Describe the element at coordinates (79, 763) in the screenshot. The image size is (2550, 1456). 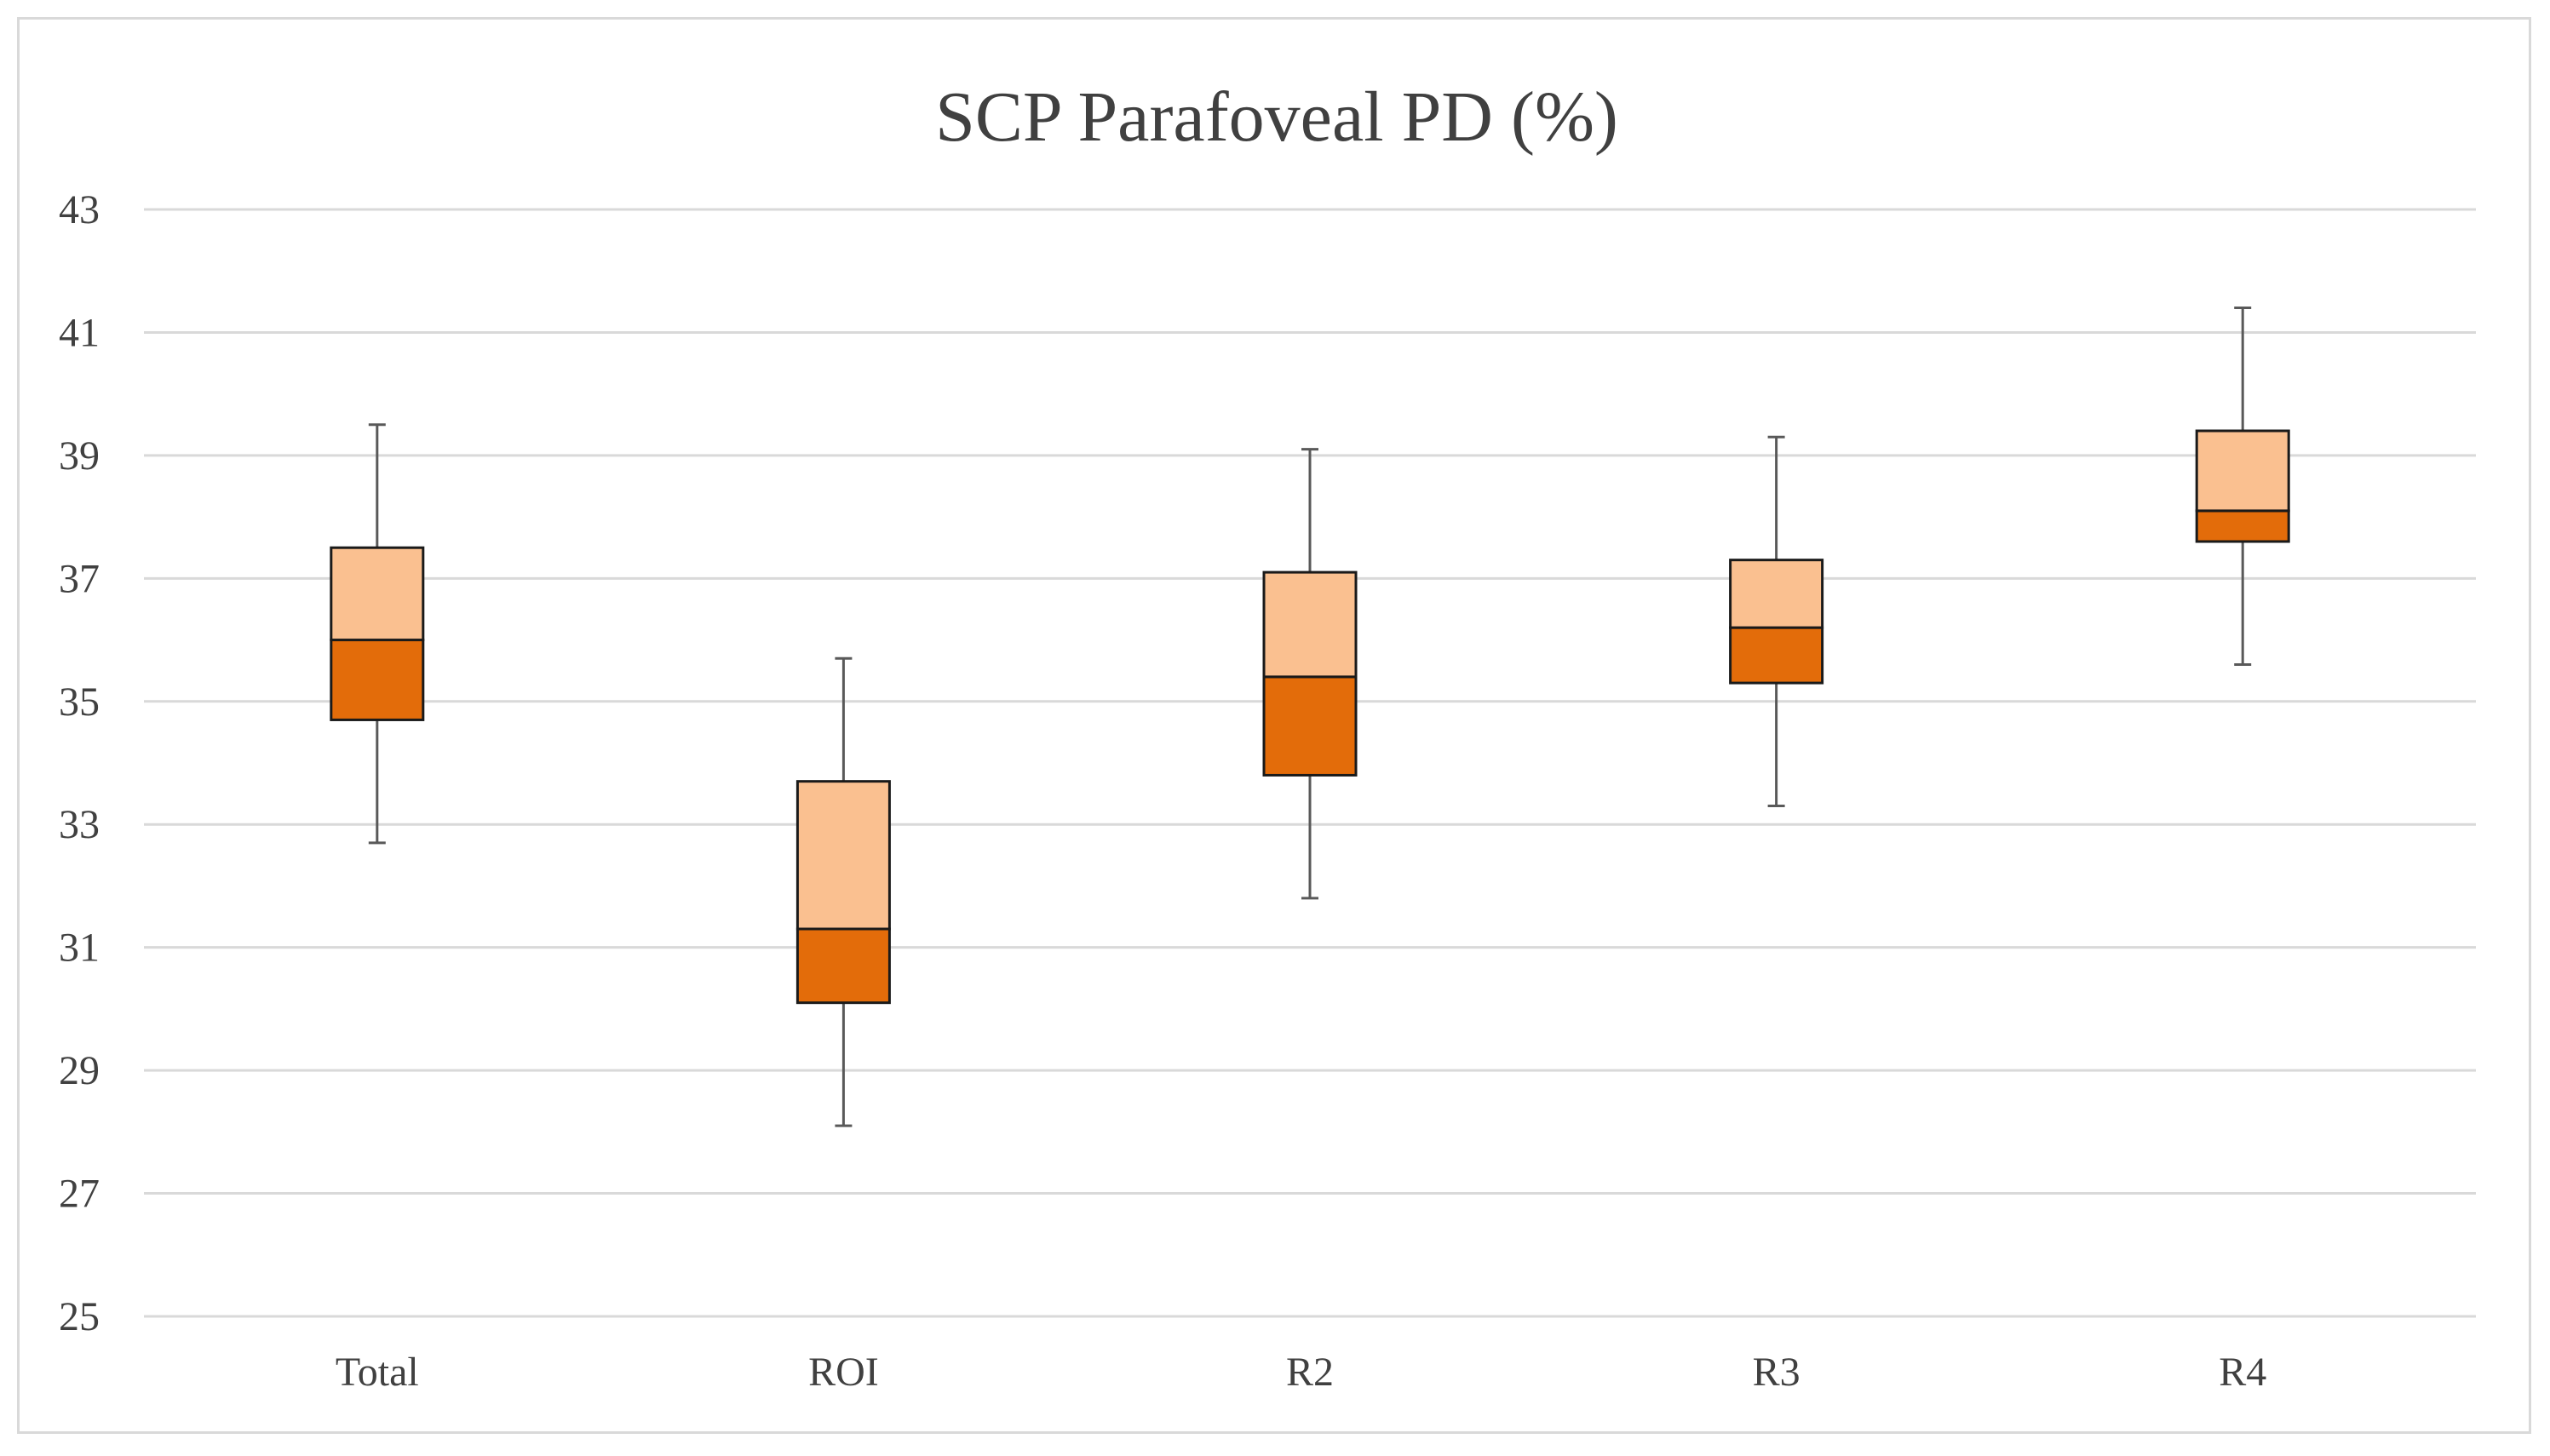
I see `y-axis-tick-labels: 25 27 29 31 33 35 37 39 41 43` at that location.